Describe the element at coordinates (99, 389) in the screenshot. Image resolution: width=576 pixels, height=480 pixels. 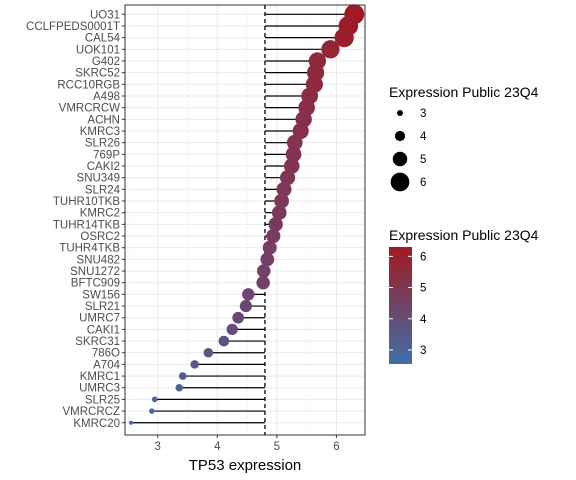
I see `y-tick-label: UMRC3` at that location.